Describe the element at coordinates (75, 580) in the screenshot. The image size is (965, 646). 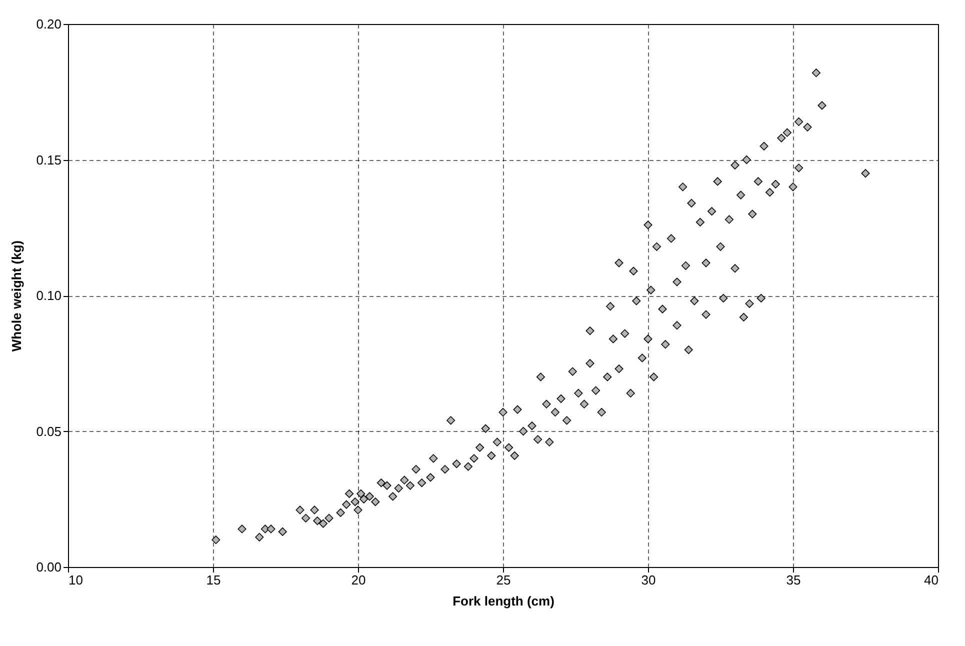
I see `x-tick-label: 10` at that location.